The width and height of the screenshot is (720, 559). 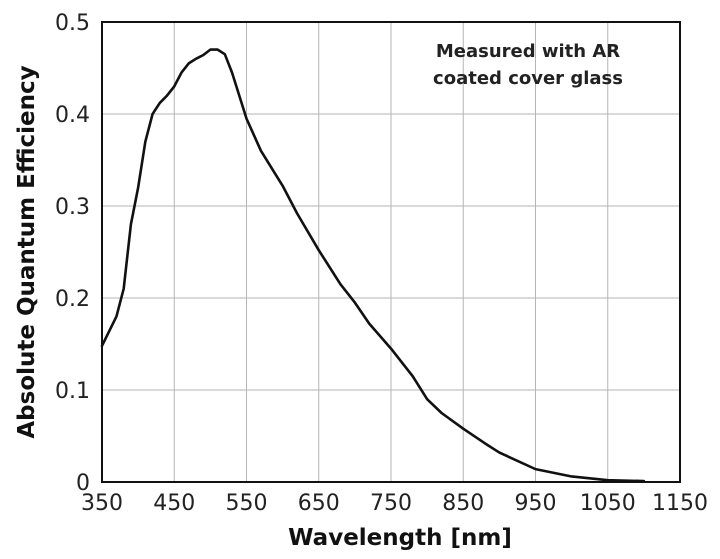 What do you see at coordinates (528, 51) in the screenshot?
I see `annotation-line-1: Measured with AR` at bounding box center [528, 51].